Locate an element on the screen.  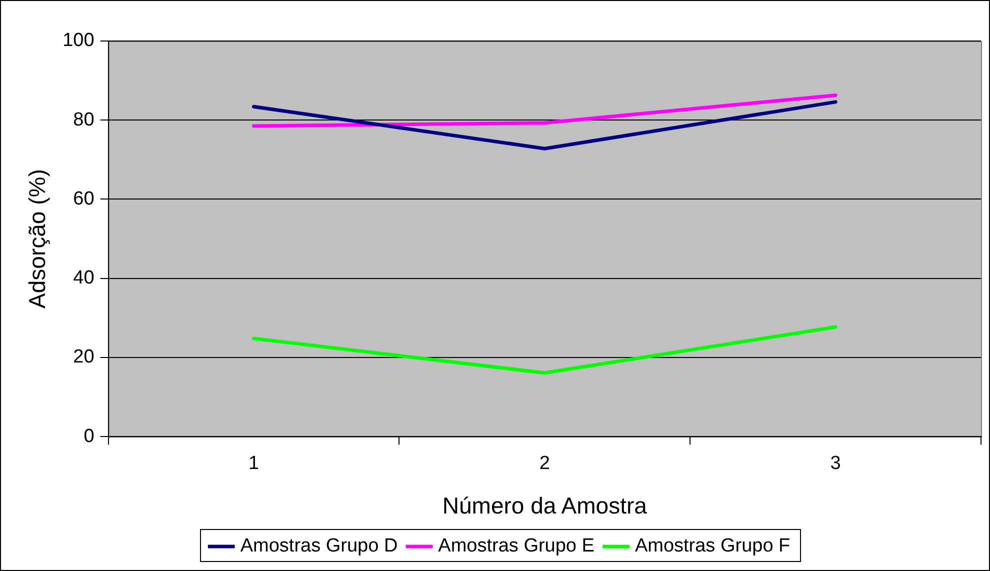
y-tick-label: 20 is located at coordinates (83, 357).